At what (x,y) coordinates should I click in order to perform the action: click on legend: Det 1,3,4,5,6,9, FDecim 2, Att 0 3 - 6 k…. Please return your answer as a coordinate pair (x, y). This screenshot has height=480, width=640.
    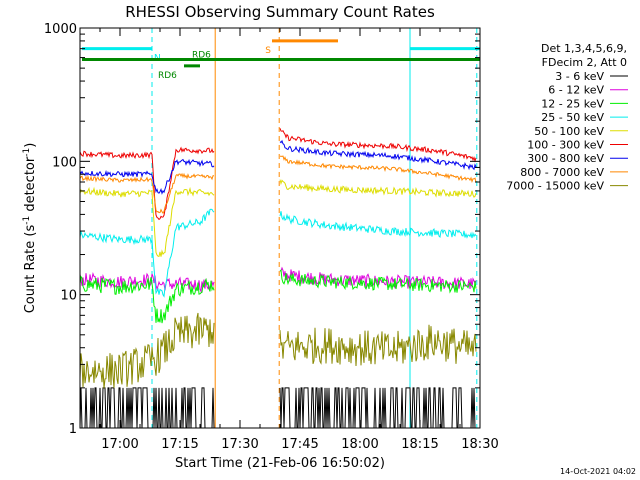
    Looking at the image, I should click on (567, 117).